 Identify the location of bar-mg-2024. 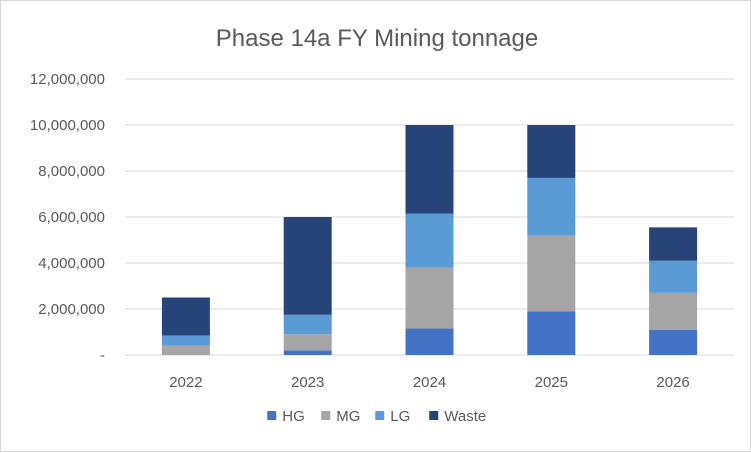
(429, 298).